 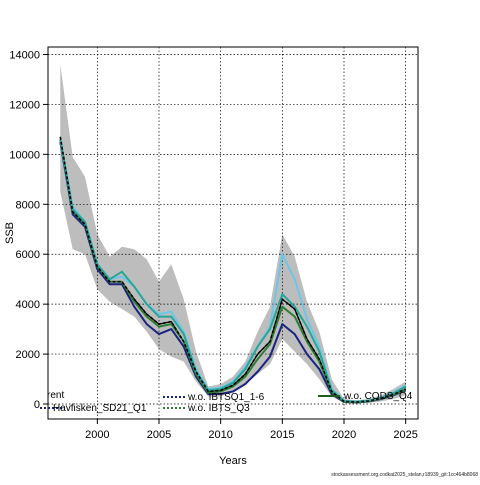 I want to click on legend-label-4: w.o. CODS_Q4, so click(x=378, y=396).